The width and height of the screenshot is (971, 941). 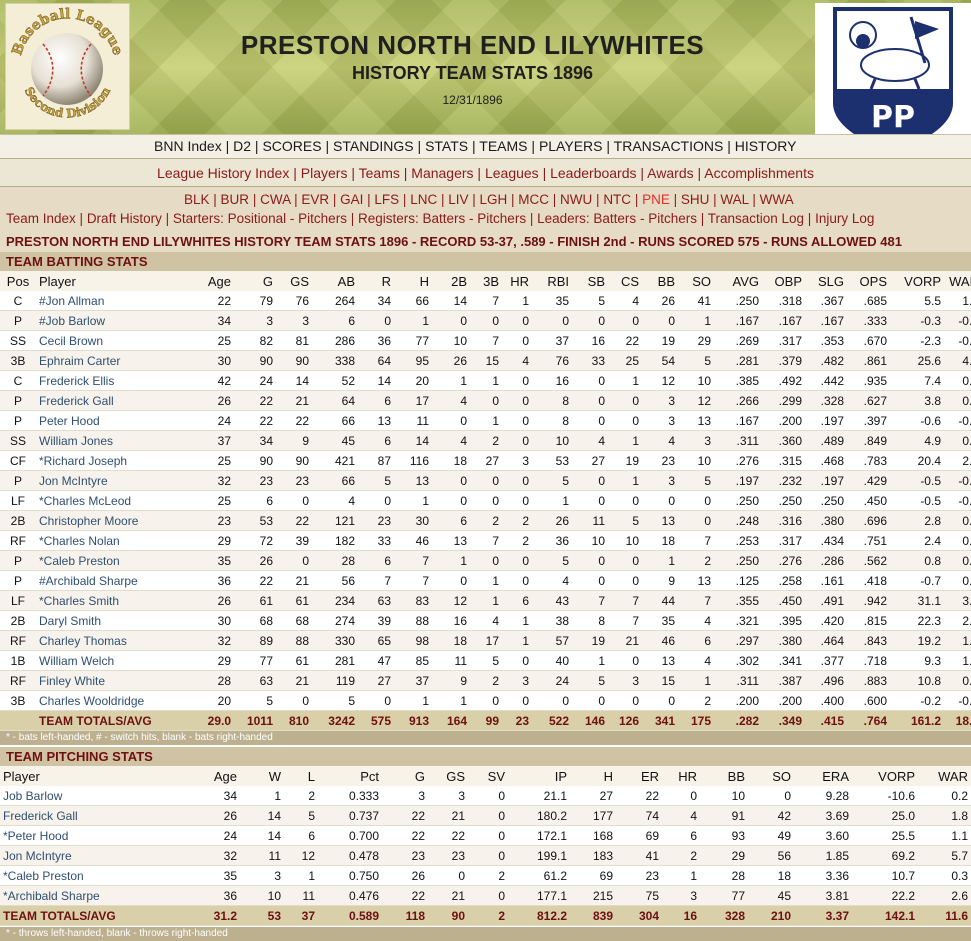 I want to click on player-link: Daryl Smith, so click(x=107, y=620).